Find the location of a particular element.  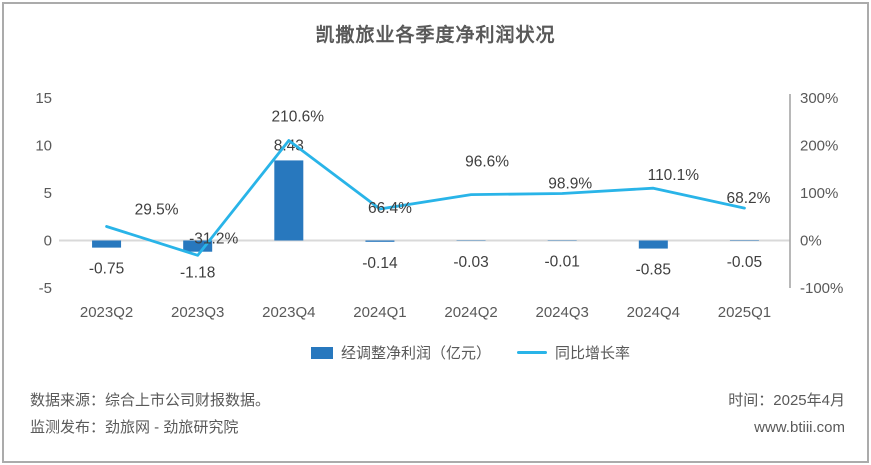

x-axis-label: 2023Q4 is located at coordinates (288, 312).